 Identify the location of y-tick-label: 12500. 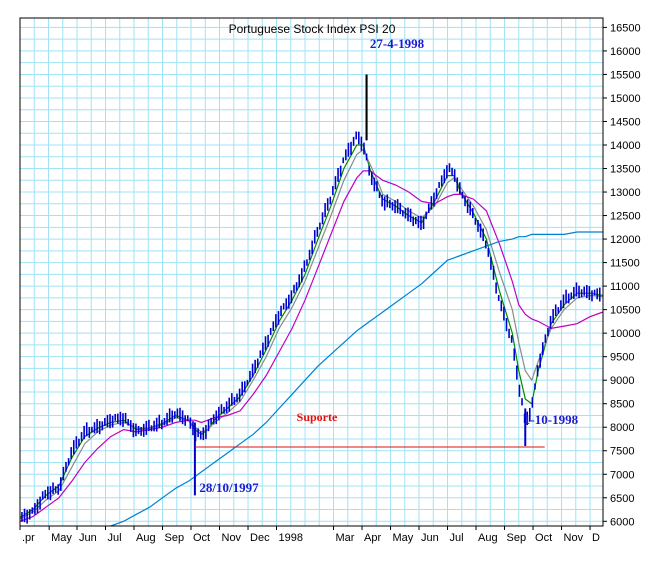
(625, 217).